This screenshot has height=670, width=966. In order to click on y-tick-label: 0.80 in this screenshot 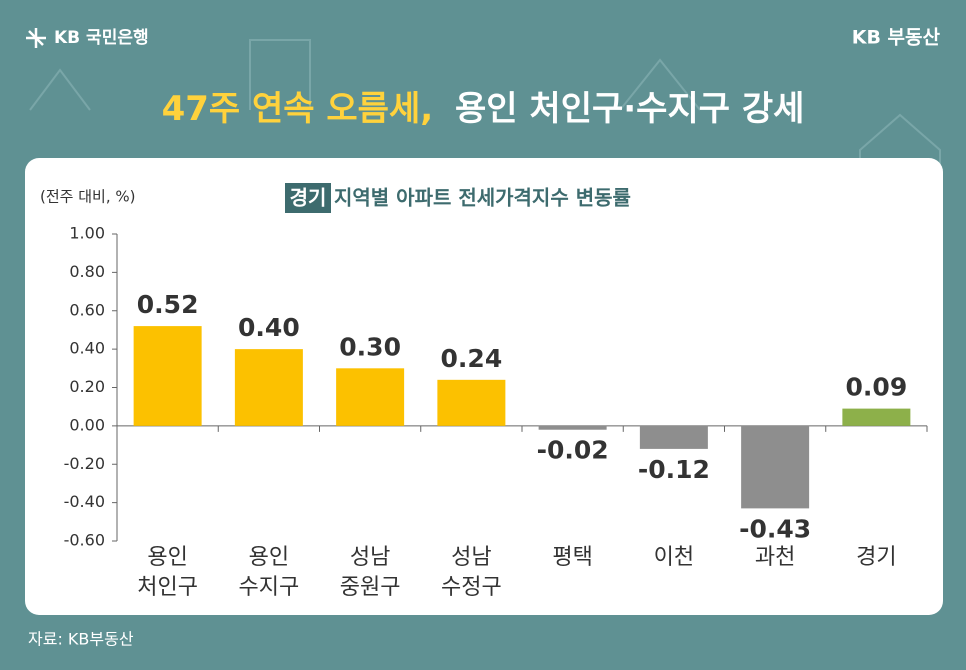, I will do `click(87, 271)`.